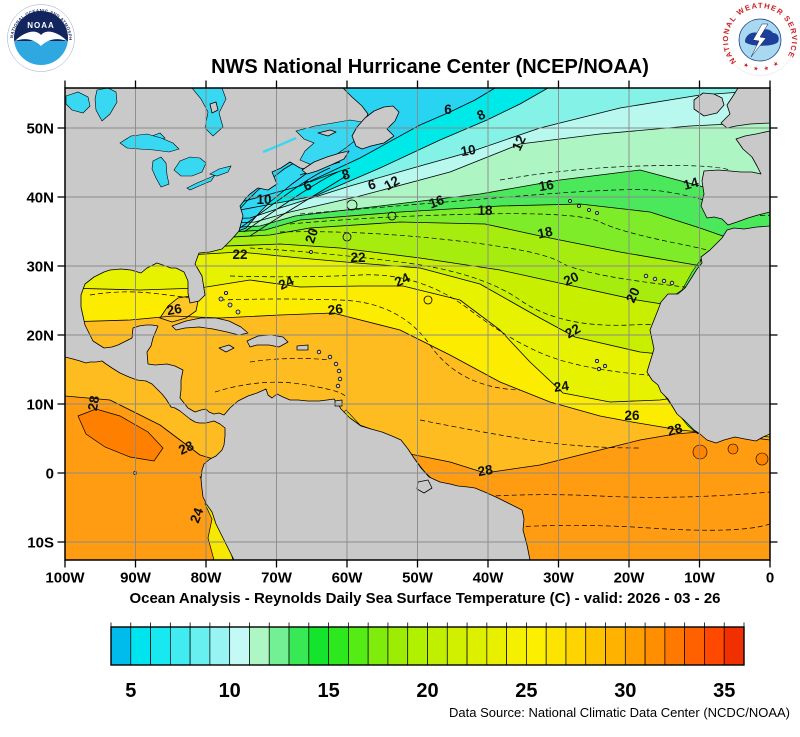 This screenshot has width=800, height=737. I want to click on lon-axis-label: 20W, so click(630, 578).